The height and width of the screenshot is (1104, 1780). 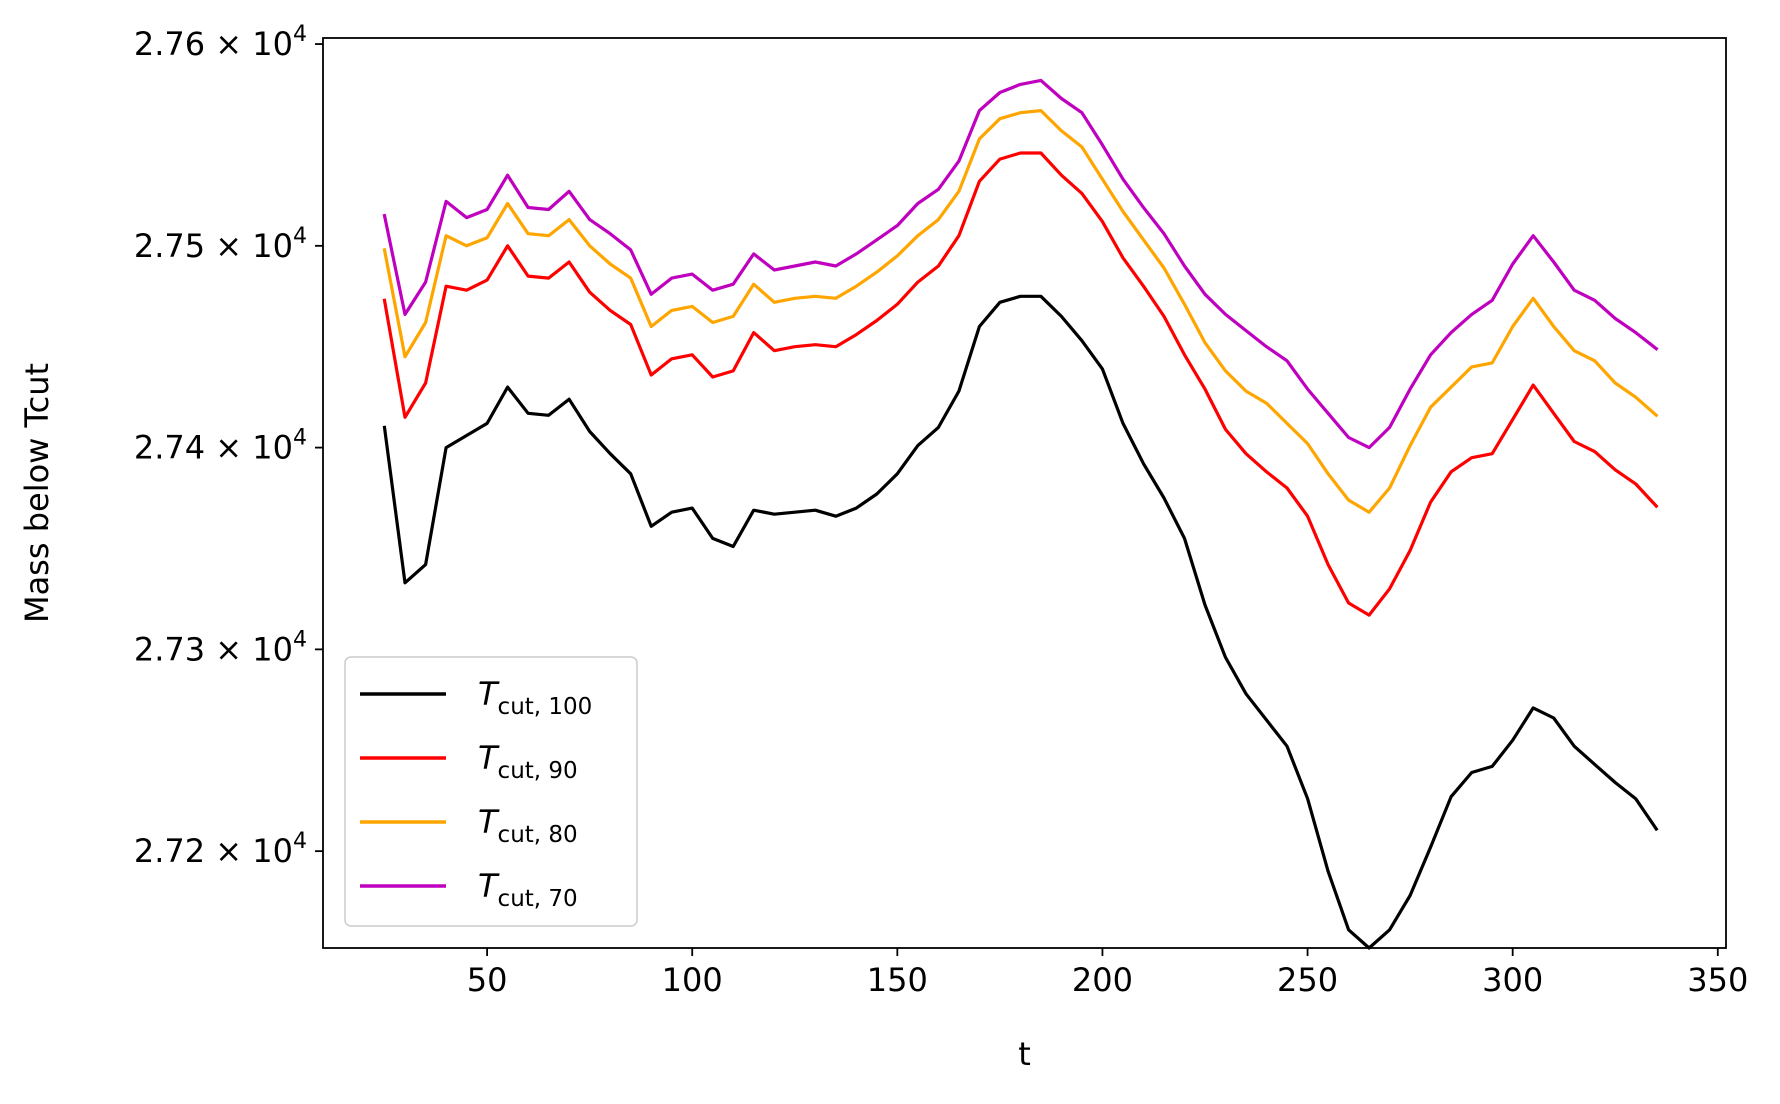 I want to click on y-axis-label: Mass below Tcut, so click(x=37, y=493).